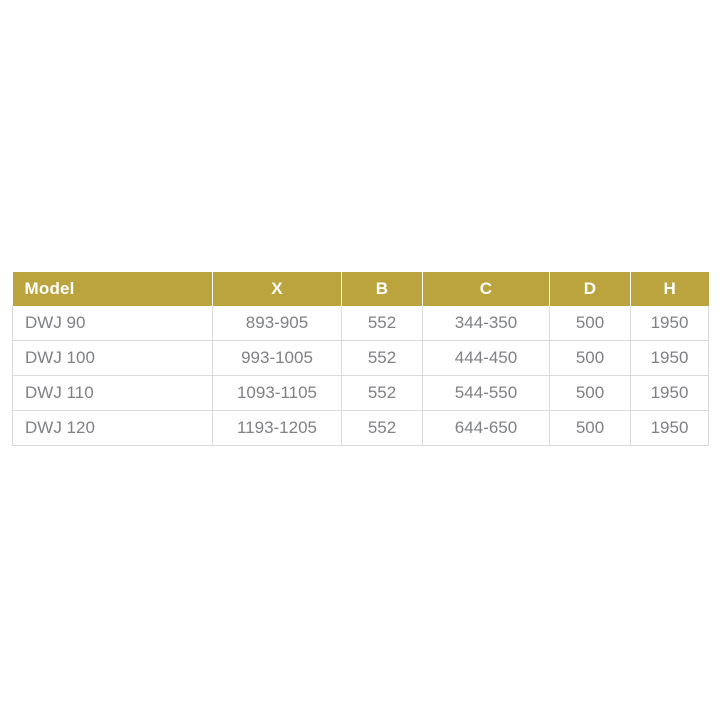  What do you see at coordinates (112, 289) in the screenshot?
I see `column-header-model: Model` at bounding box center [112, 289].